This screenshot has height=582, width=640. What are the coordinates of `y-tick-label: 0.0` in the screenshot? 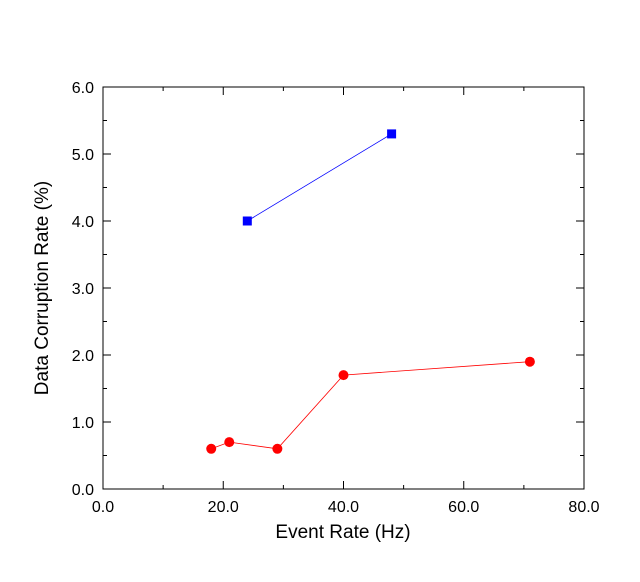 It's located at (83, 490).